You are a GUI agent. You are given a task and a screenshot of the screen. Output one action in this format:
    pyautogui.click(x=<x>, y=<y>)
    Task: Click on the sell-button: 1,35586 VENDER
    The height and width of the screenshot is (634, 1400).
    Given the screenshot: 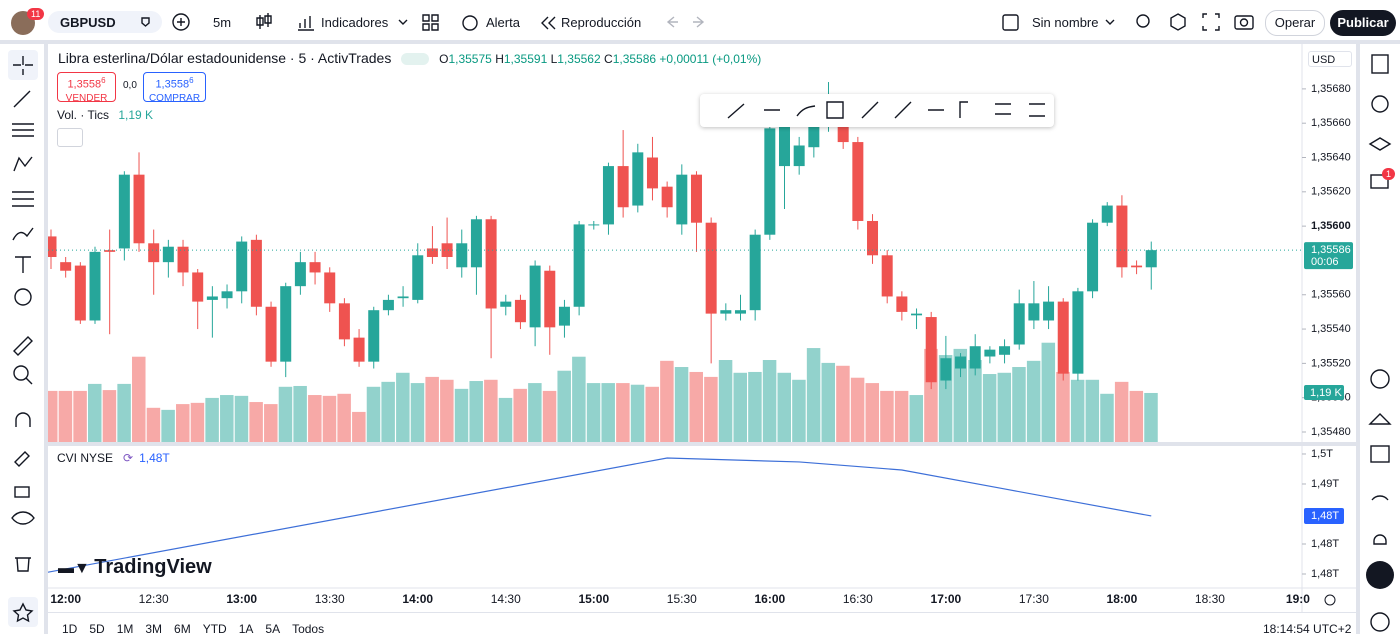 What is the action you would take?
    pyautogui.click(x=86, y=88)
    